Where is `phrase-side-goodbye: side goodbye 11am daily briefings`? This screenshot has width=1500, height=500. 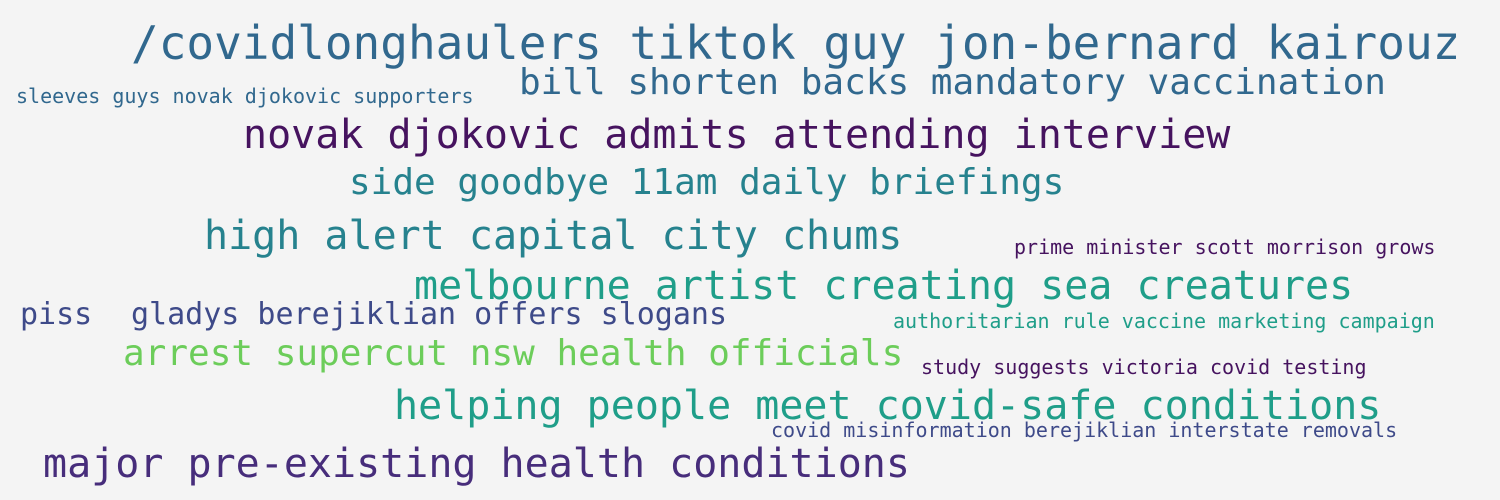 phrase-side-goodbye: side goodbye 11am daily briefings is located at coordinates (707, 182).